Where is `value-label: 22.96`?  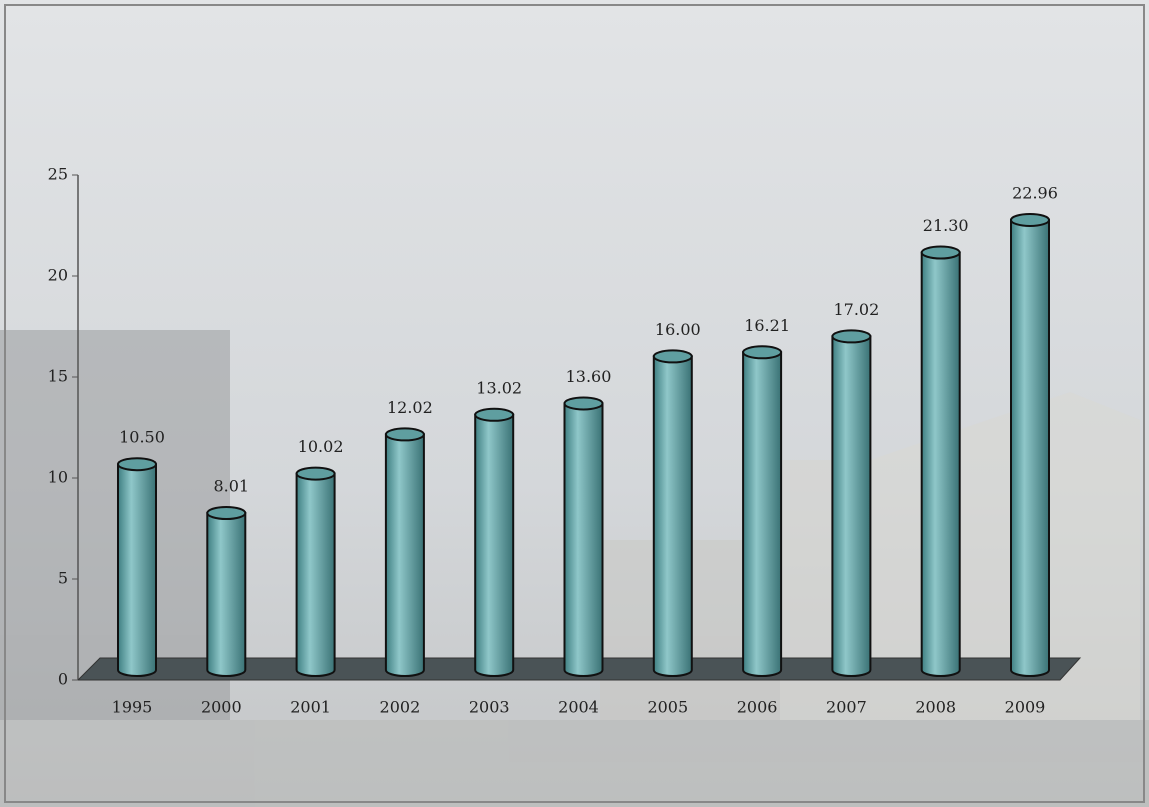 value-label: 22.96 is located at coordinates (1035, 192).